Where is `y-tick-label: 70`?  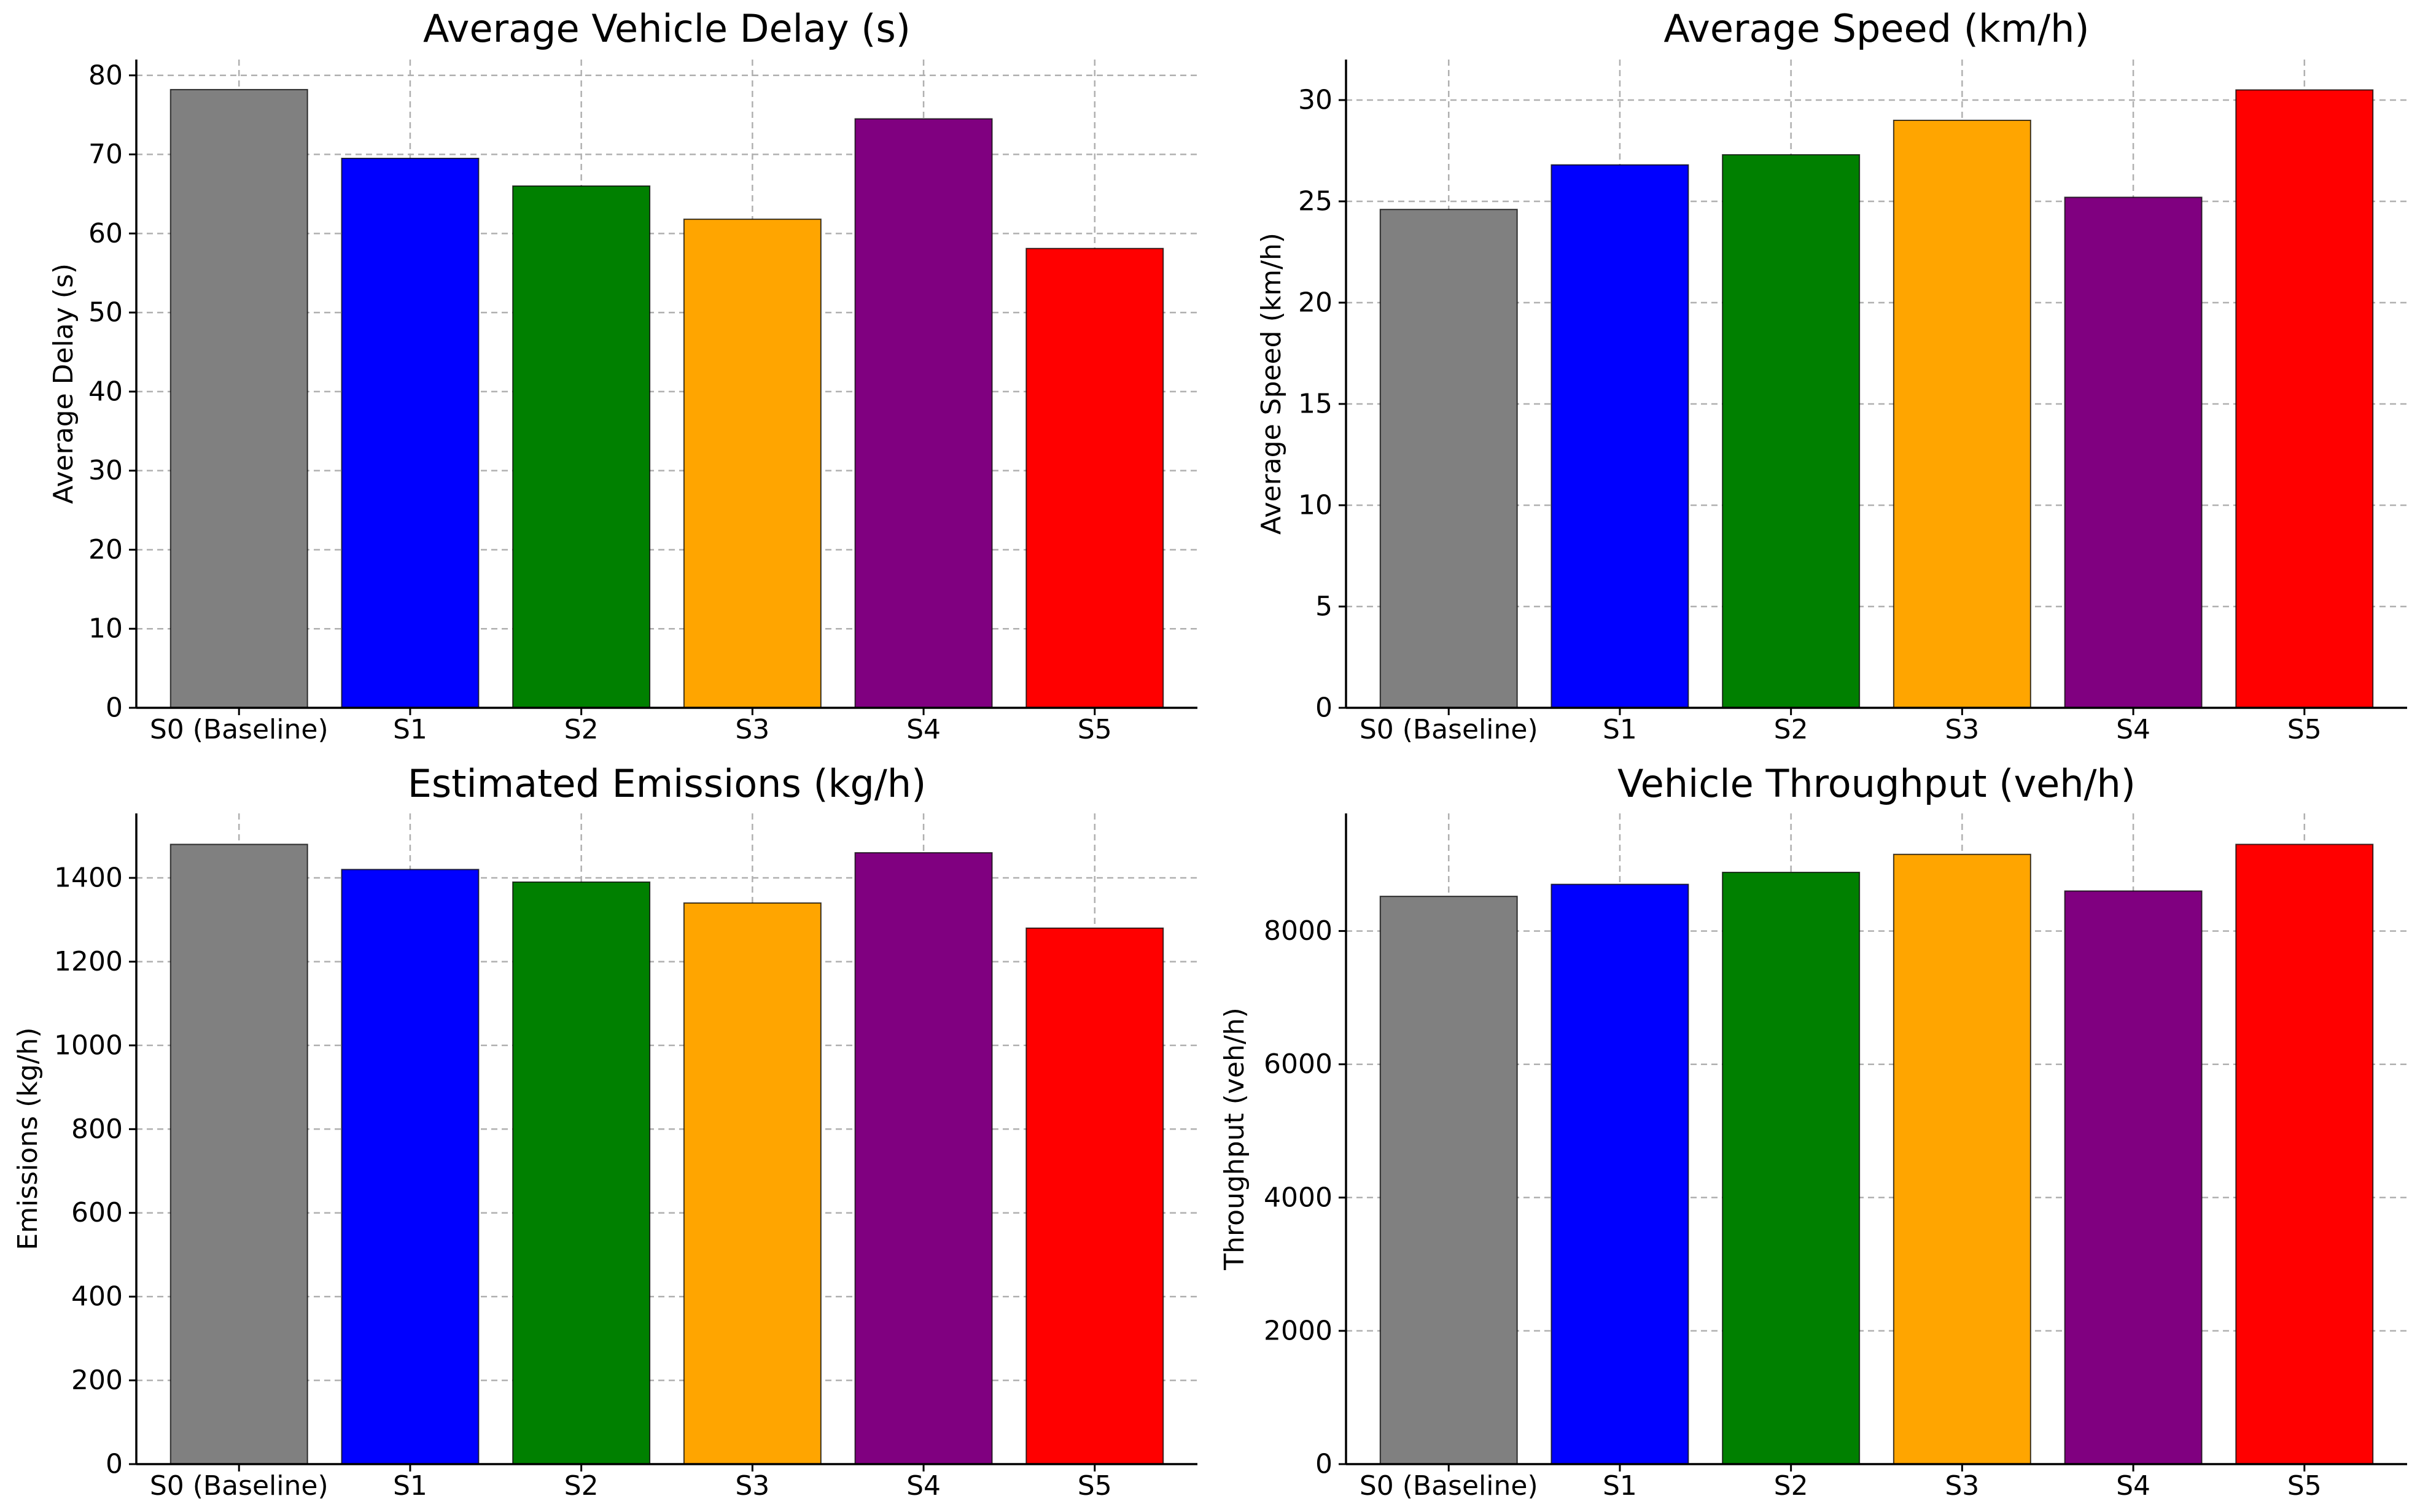 y-tick-label: 70 is located at coordinates (105, 154).